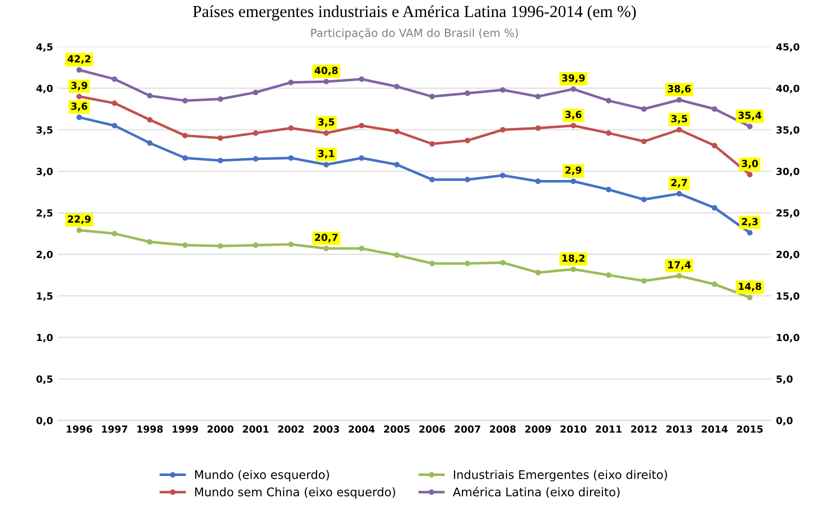 The image size is (829, 519). I want to click on y2-tick-label: 35,0, so click(788, 130).